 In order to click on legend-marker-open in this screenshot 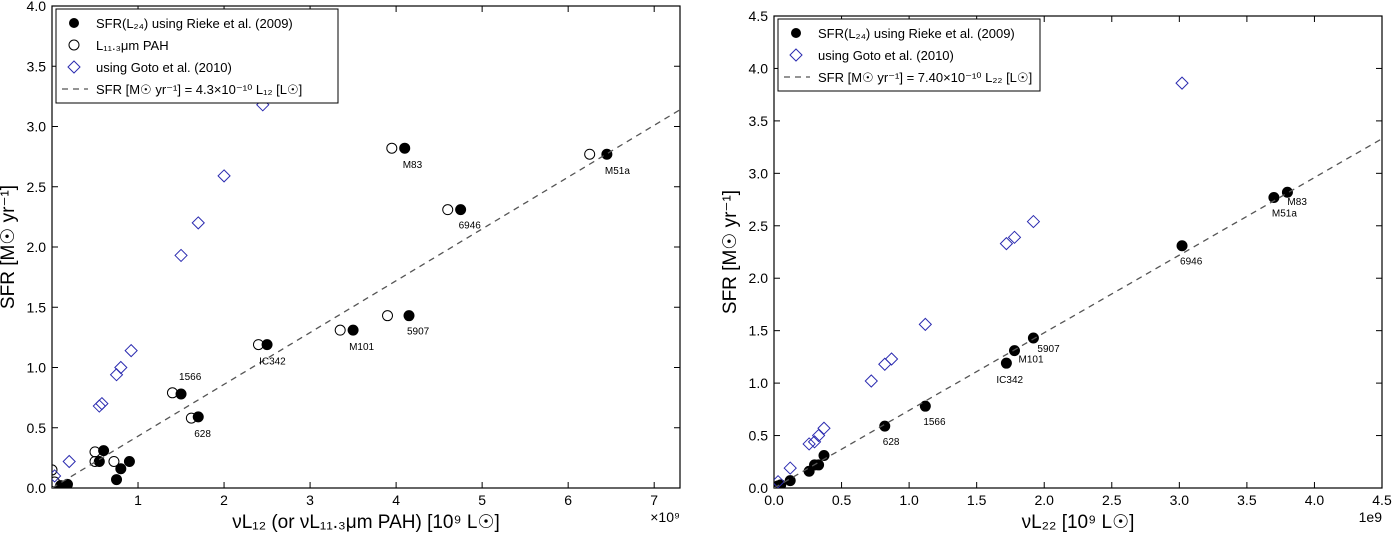, I will do `click(74, 45)`.